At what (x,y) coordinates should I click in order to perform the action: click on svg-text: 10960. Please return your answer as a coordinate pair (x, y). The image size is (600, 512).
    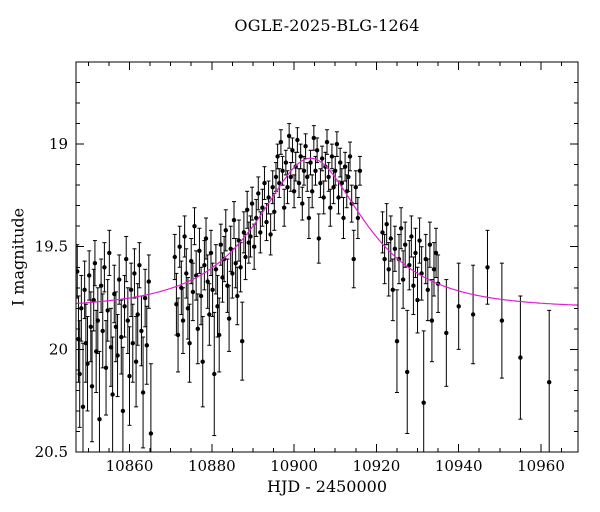
    Looking at the image, I should click on (541, 466).